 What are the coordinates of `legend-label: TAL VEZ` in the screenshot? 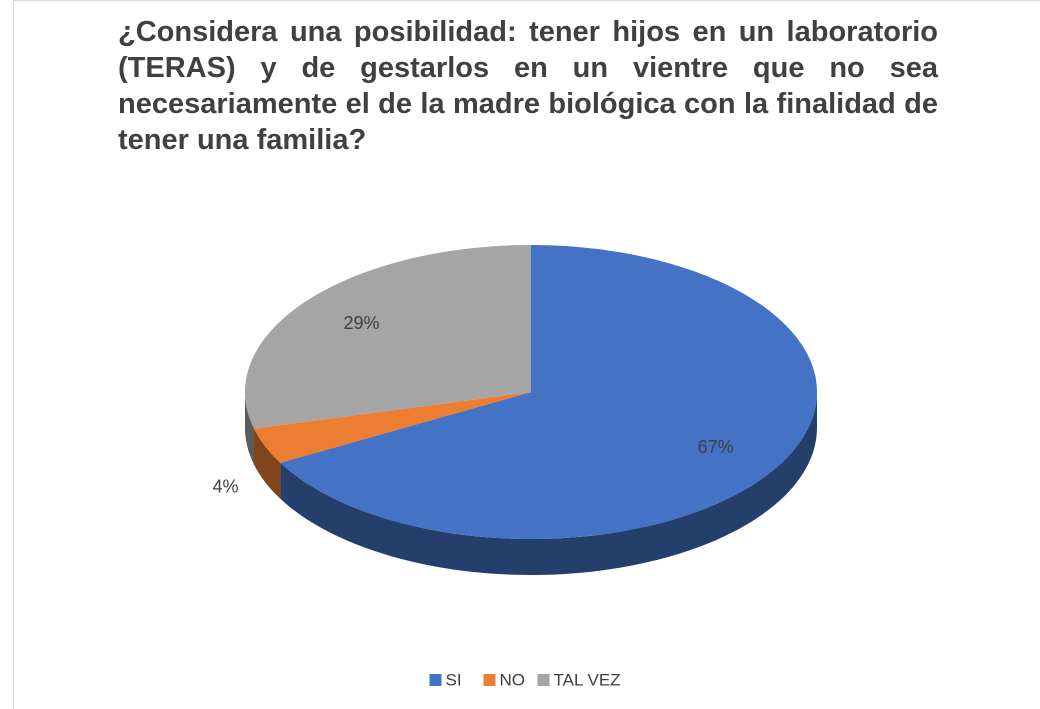 It's located at (587, 679).